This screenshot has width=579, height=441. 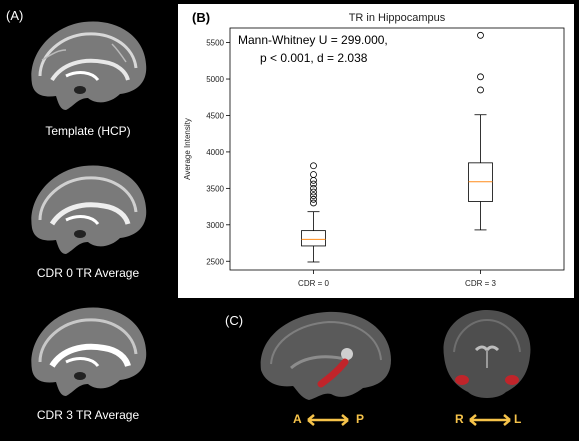 I want to click on panel-a-label: (A), so click(x=15, y=15).